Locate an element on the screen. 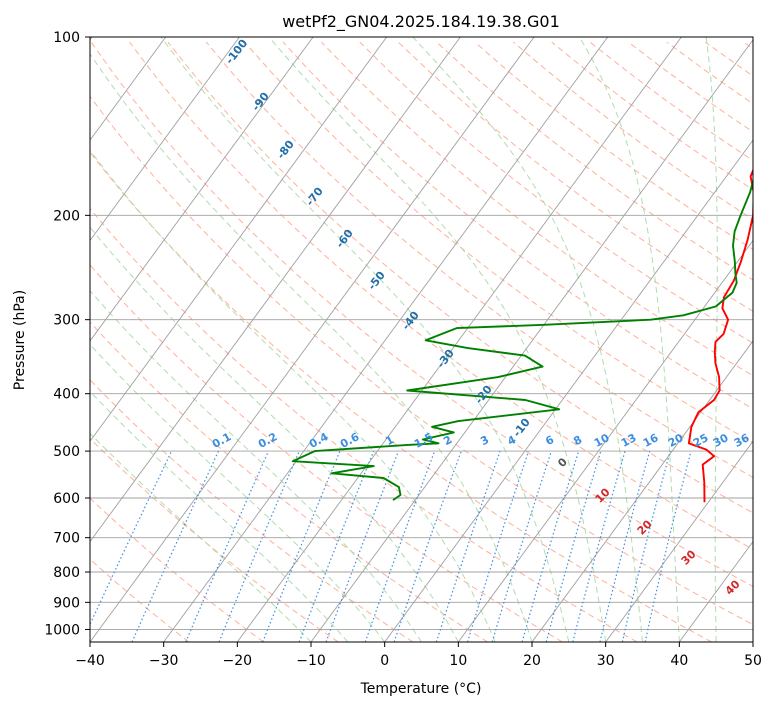 The image size is (775, 708). x-tick-label: −20 is located at coordinates (238, 661).